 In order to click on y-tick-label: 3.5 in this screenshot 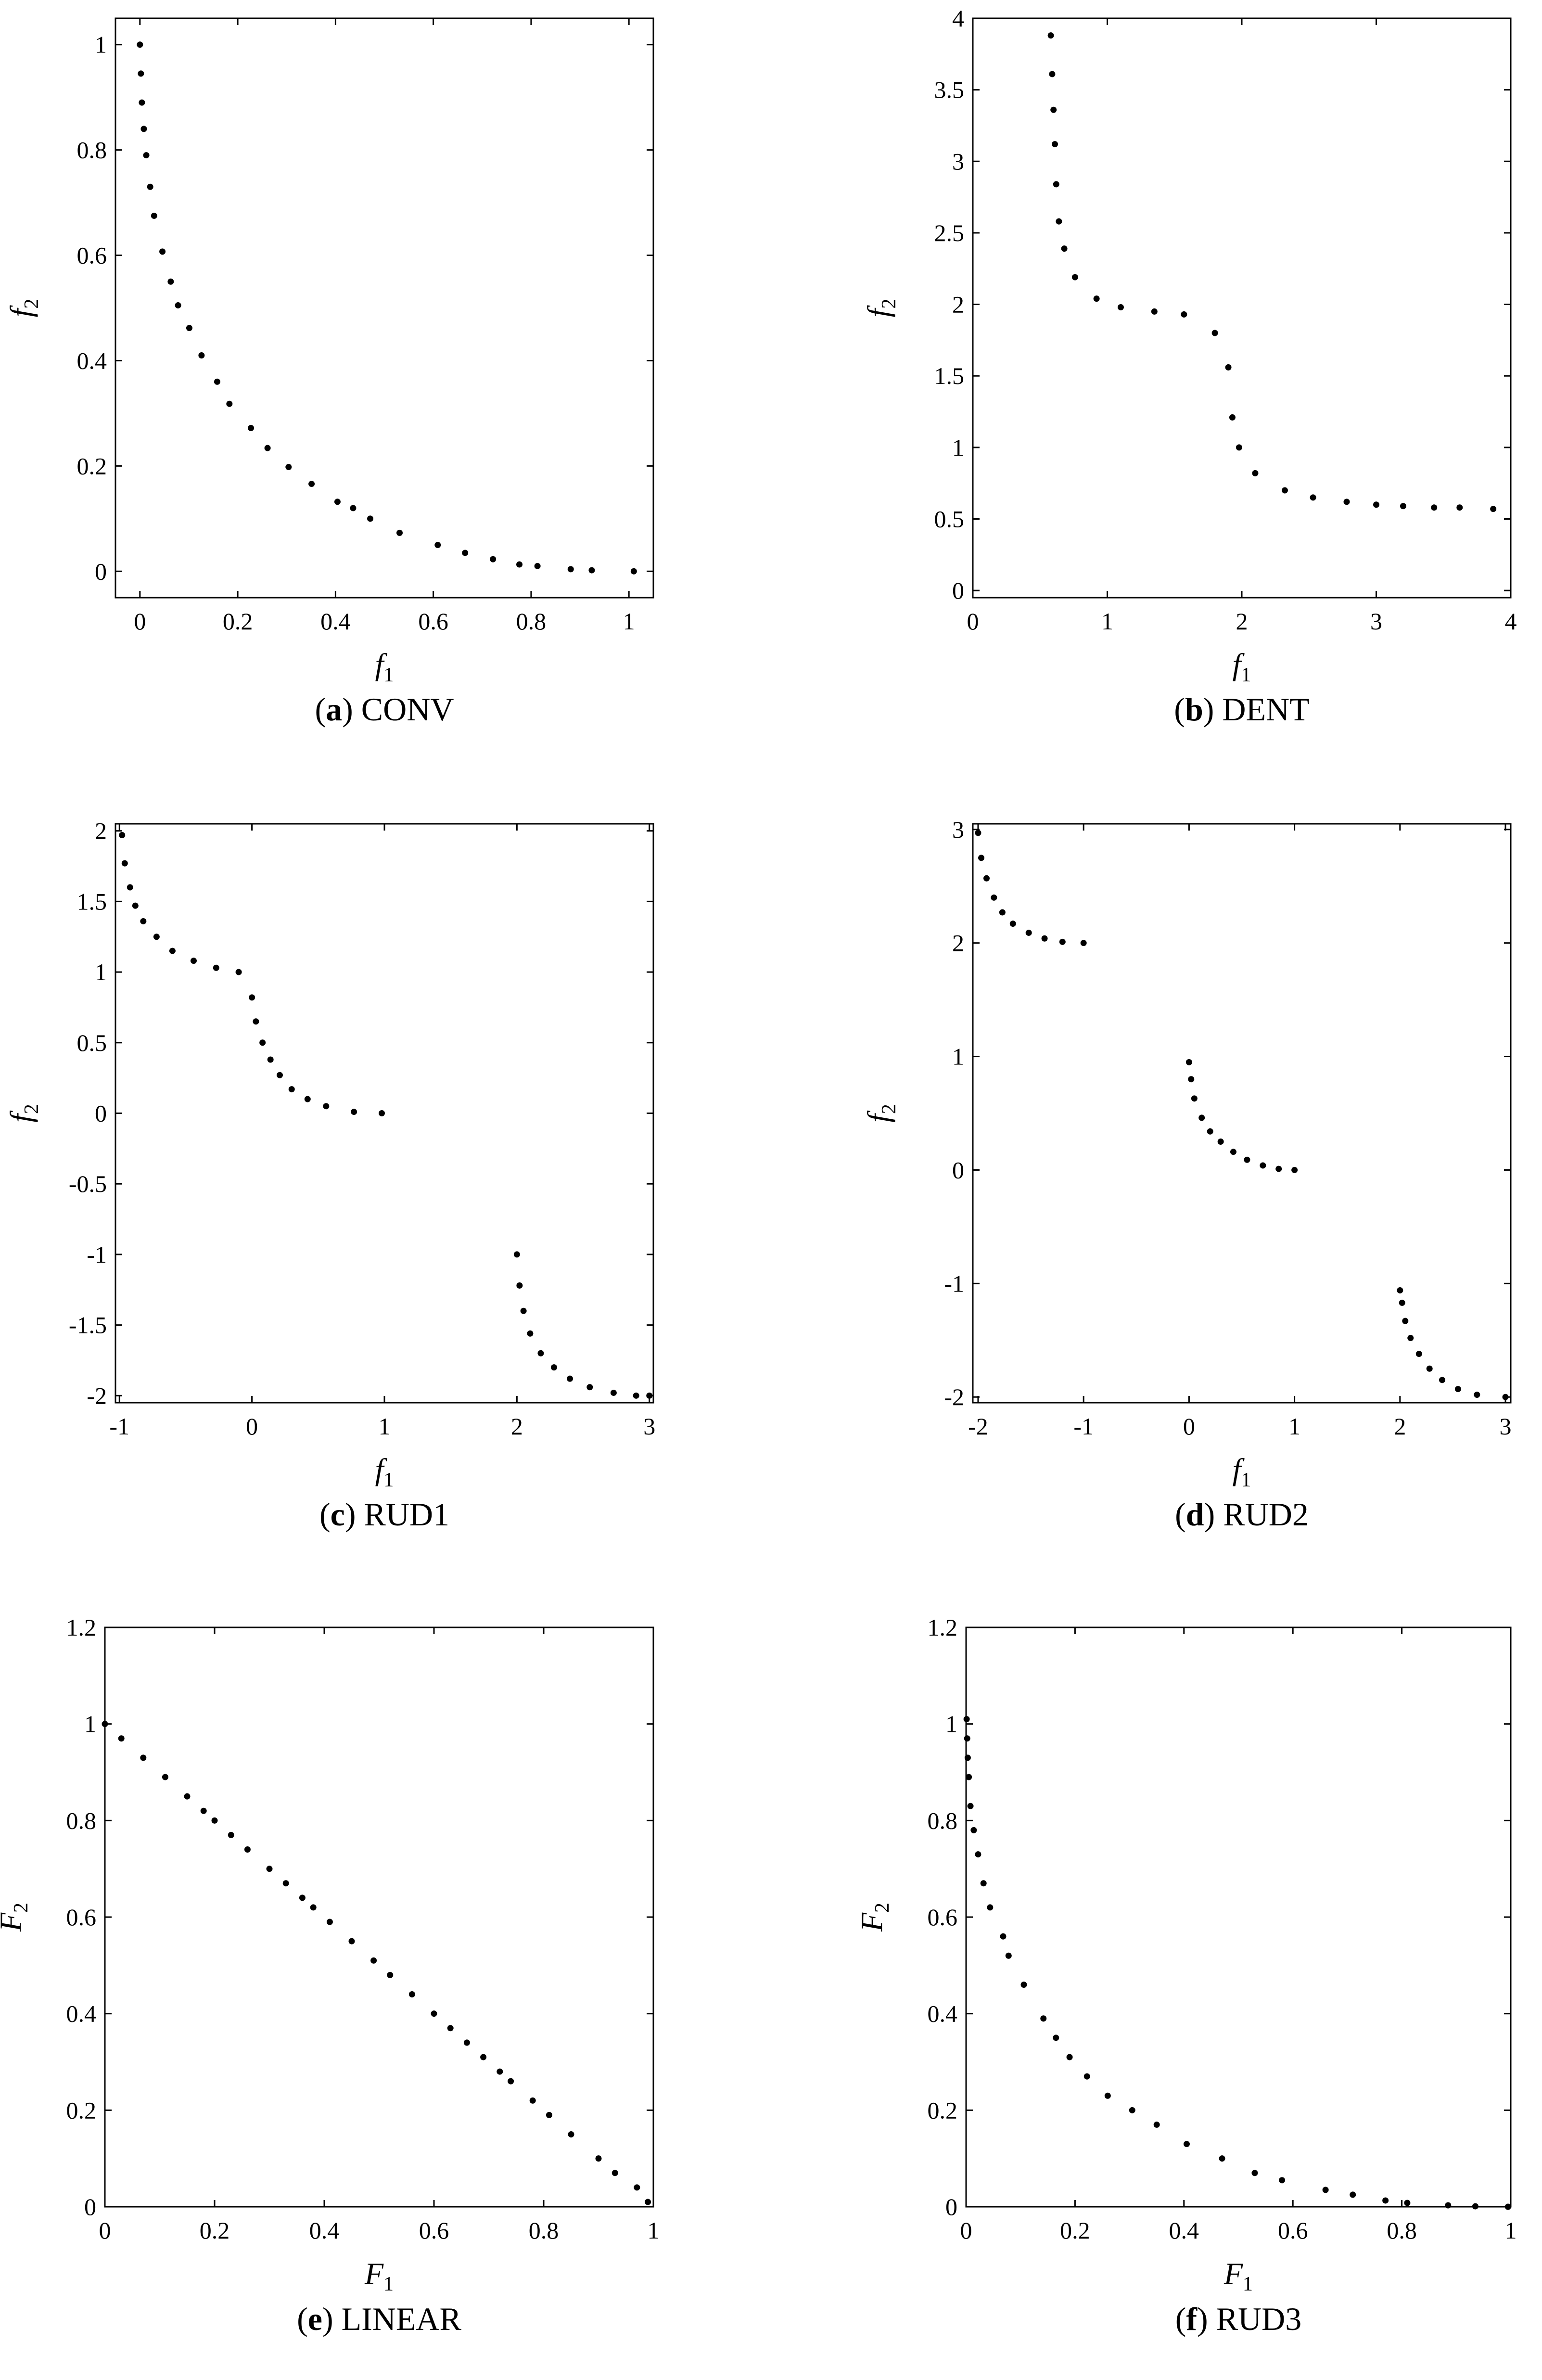, I will do `click(950, 90)`.